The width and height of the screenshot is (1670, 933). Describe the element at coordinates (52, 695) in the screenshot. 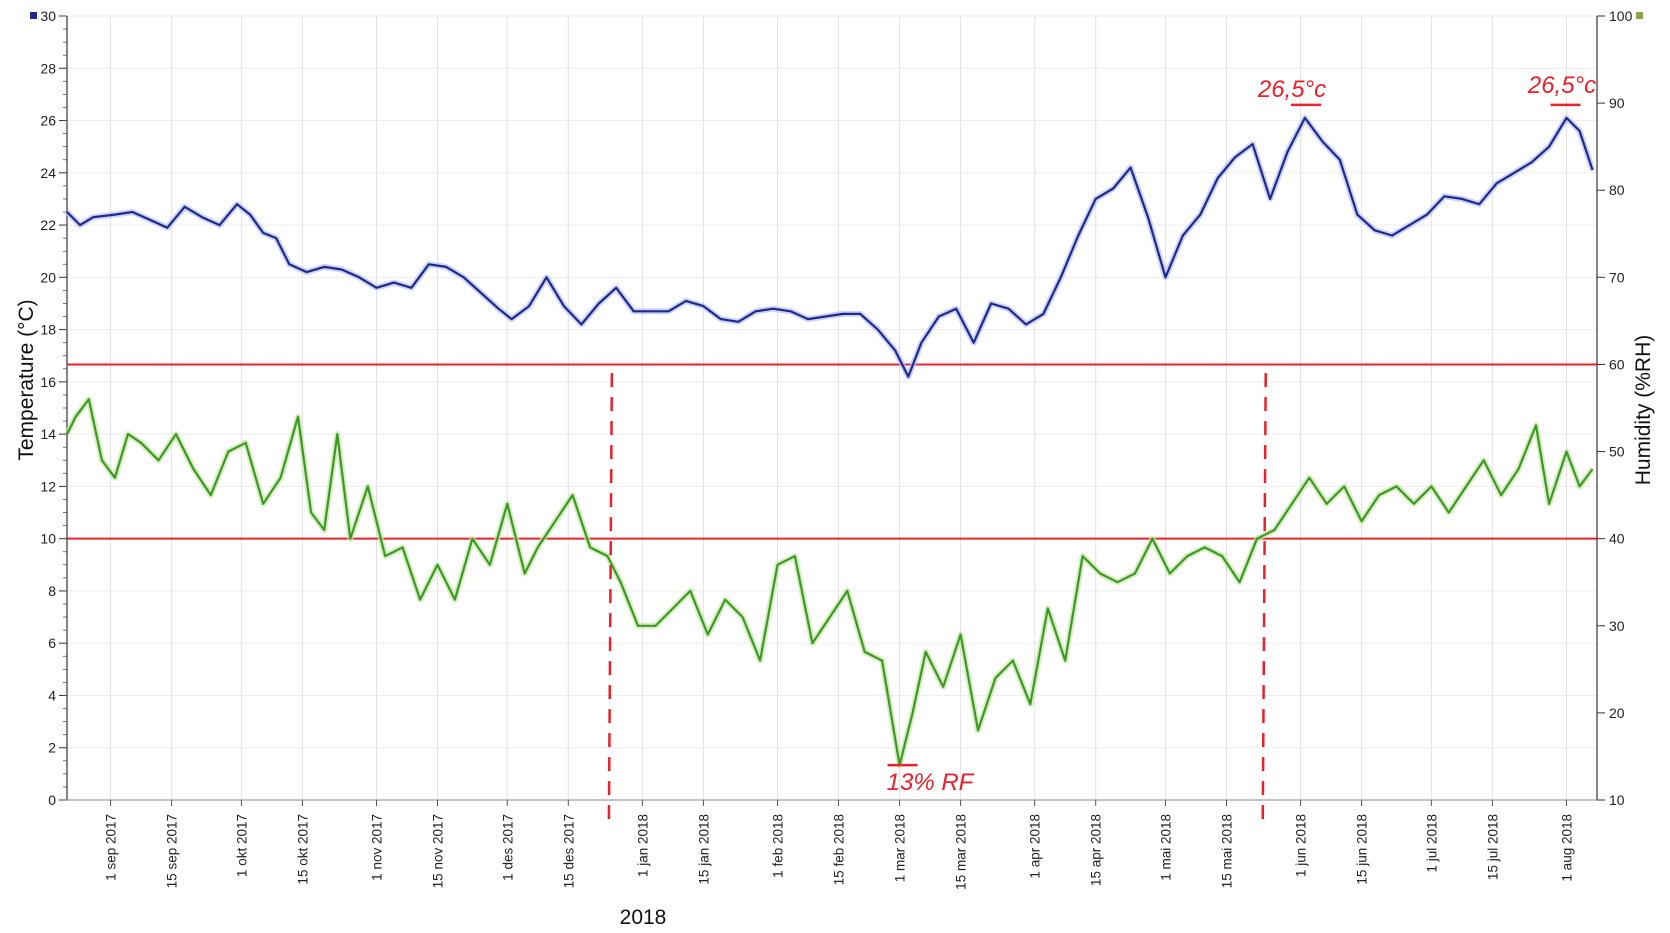

I see `left-tick-label: 4` at that location.